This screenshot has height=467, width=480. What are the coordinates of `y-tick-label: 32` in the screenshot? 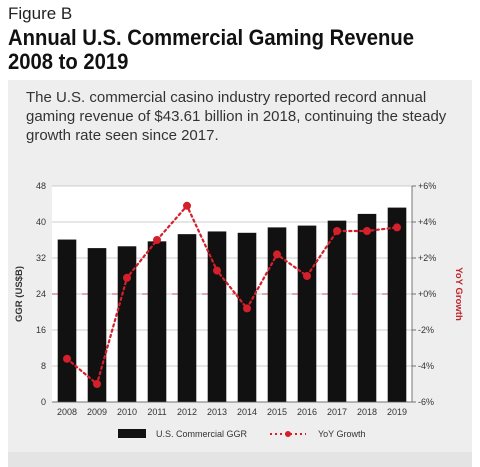 It's located at (41, 258).